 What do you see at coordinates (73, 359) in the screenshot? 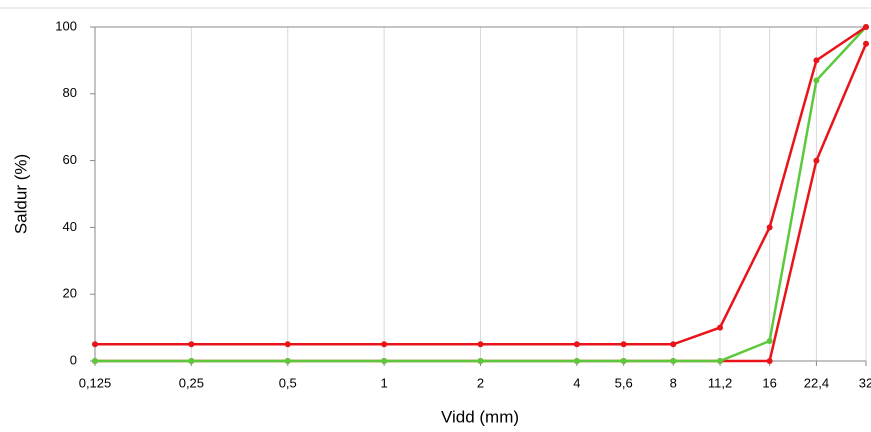
I see `y-tick-label: 0` at bounding box center [73, 359].